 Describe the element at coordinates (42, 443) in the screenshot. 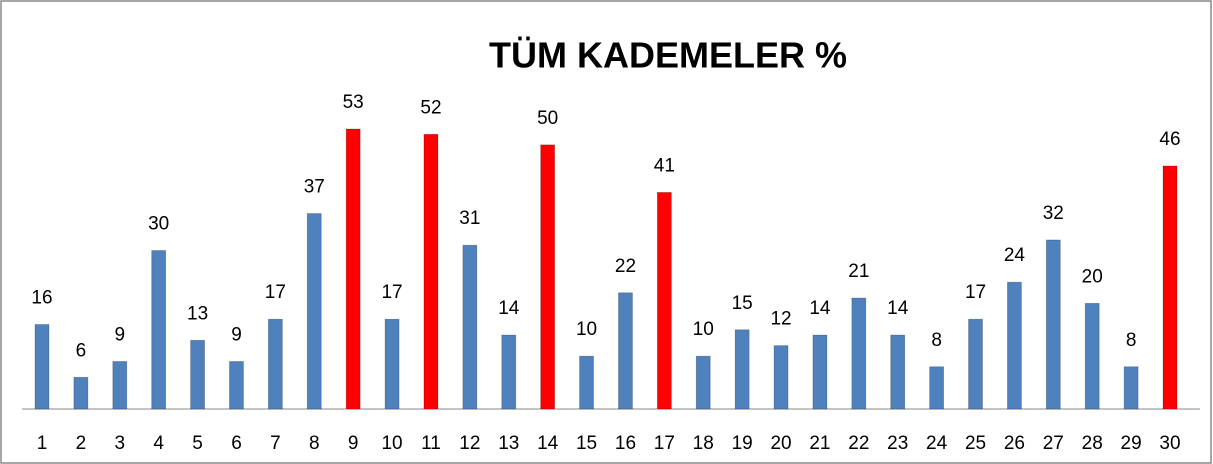

I see `x-tick-label: 1` at that location.